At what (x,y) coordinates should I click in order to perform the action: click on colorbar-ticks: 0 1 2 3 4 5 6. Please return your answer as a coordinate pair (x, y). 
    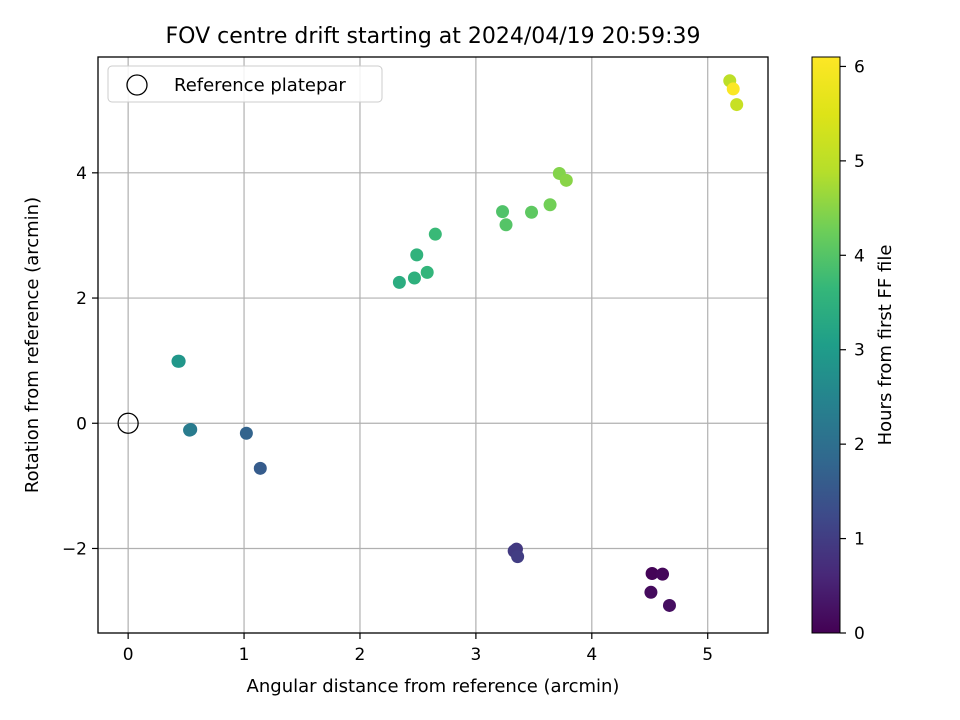
    Looking at the image, I should click on (852, 350).